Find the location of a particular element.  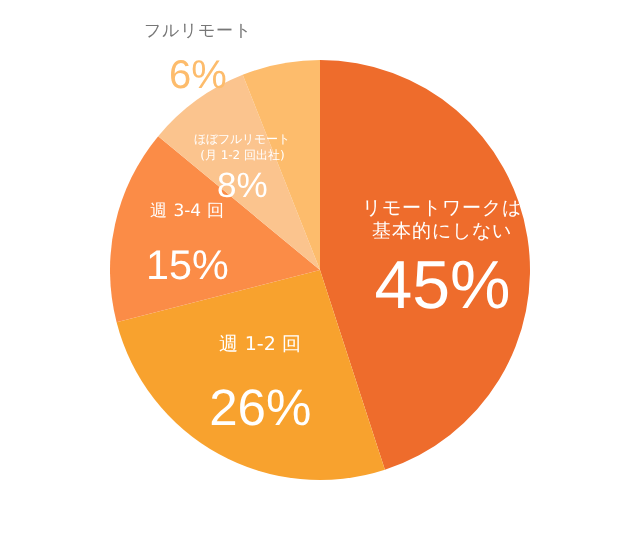

data-label: 6% is located at coordinates (198, 75).